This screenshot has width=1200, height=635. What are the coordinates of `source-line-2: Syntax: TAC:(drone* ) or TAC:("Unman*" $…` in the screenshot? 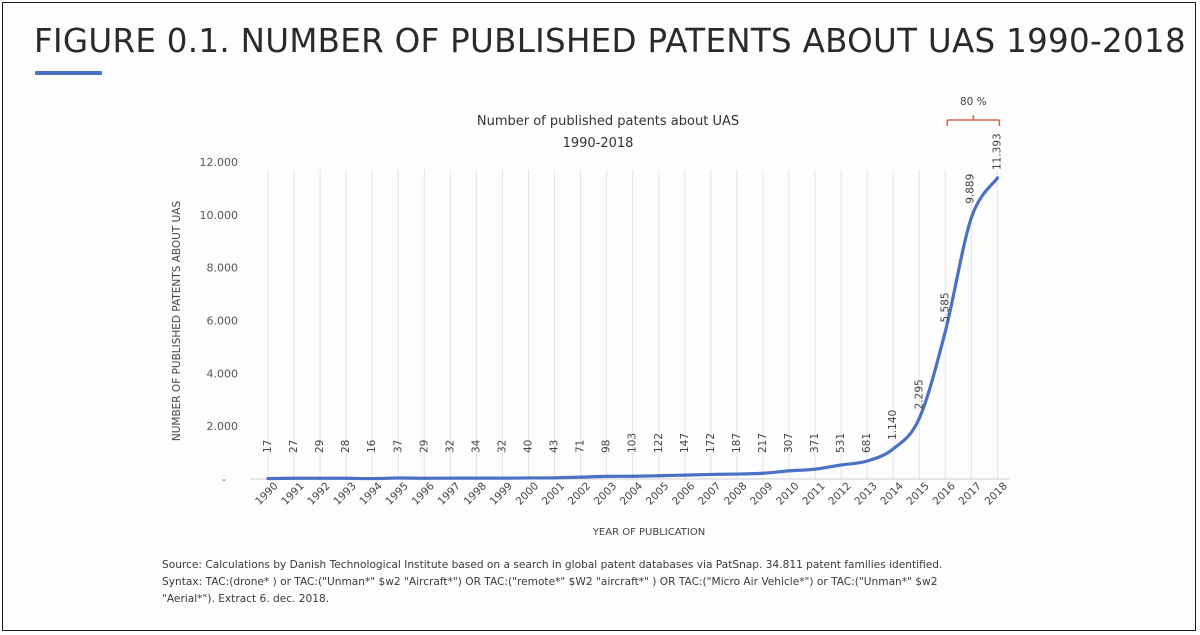 It's located at (550, 582).